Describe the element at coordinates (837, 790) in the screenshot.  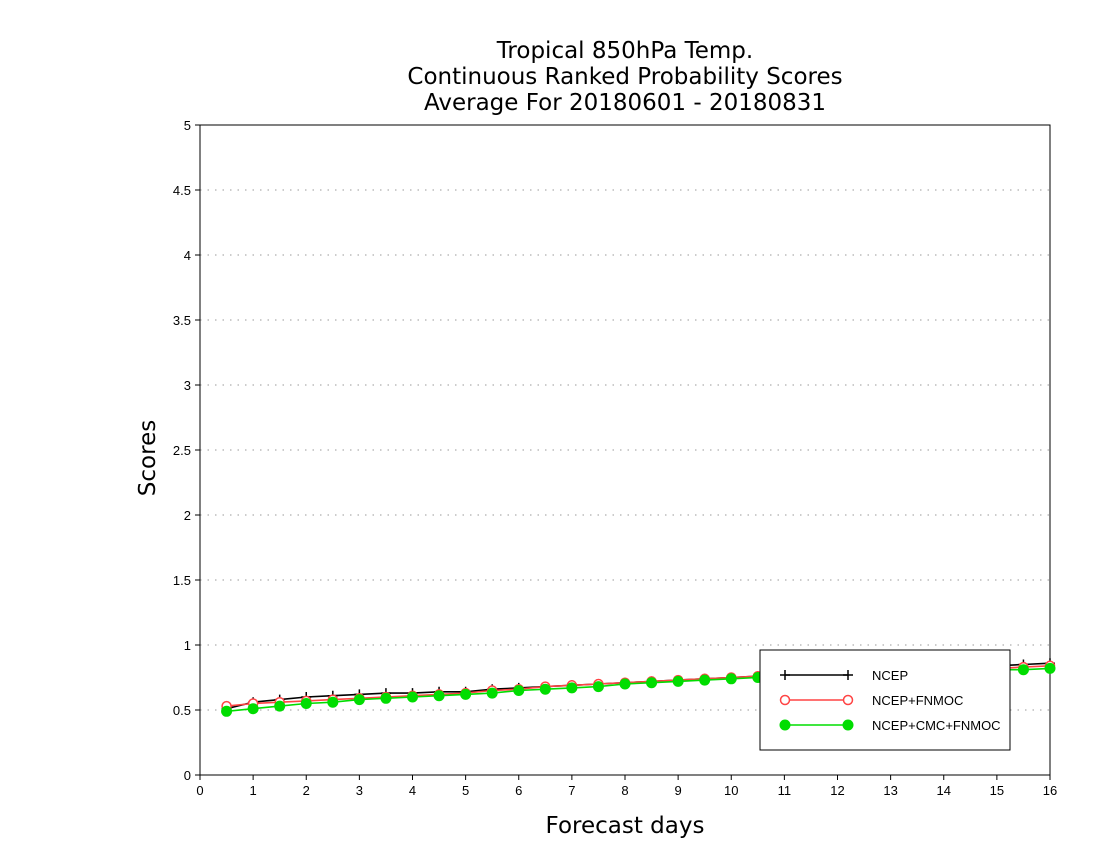
I see `x-tick-label: 12` at that location.